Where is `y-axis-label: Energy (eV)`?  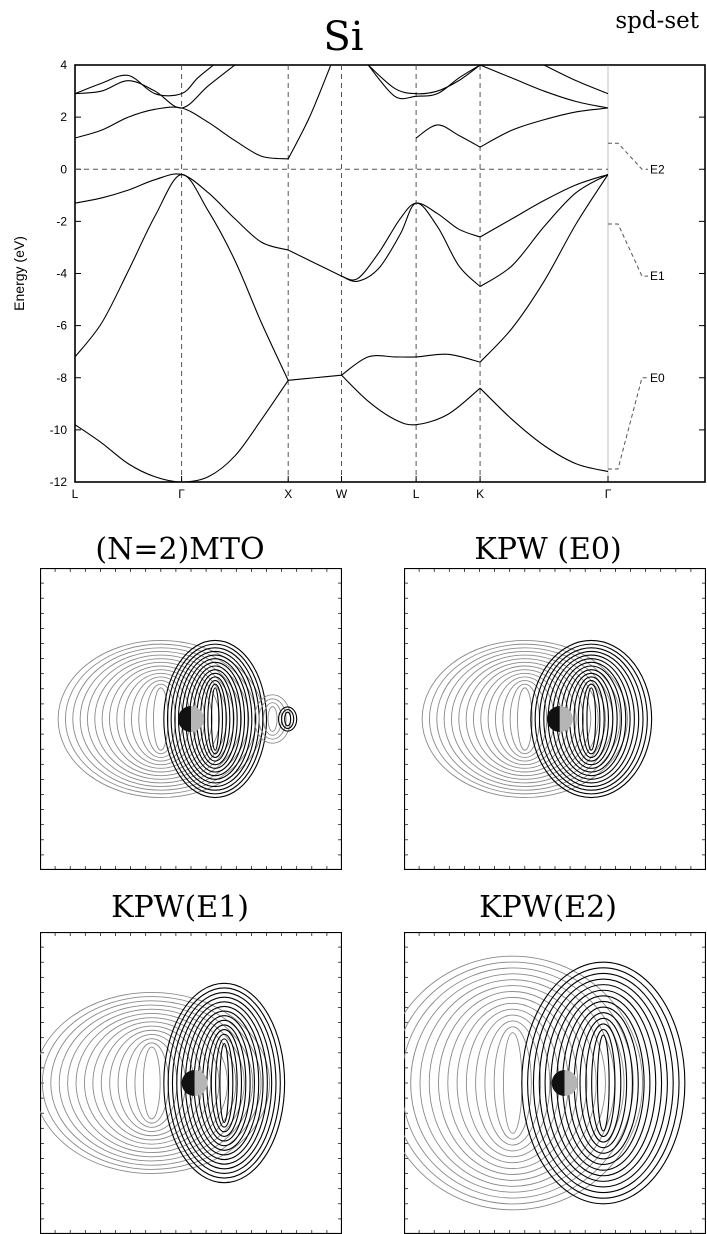 y-axis-label: Energy (eV) is located at coordinates (19, 273).